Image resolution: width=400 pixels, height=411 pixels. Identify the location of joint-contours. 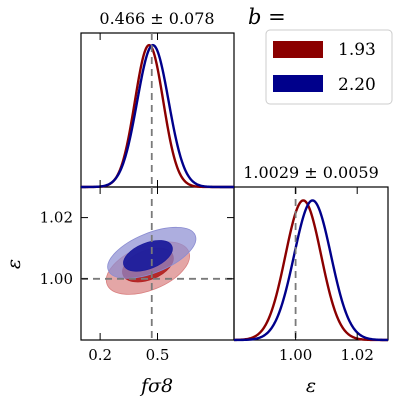
(151, 260).